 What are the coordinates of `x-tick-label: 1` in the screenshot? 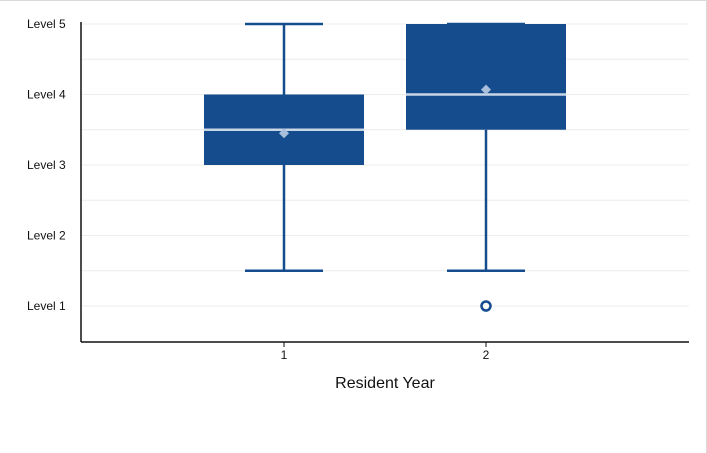 It's located at (284, 355).